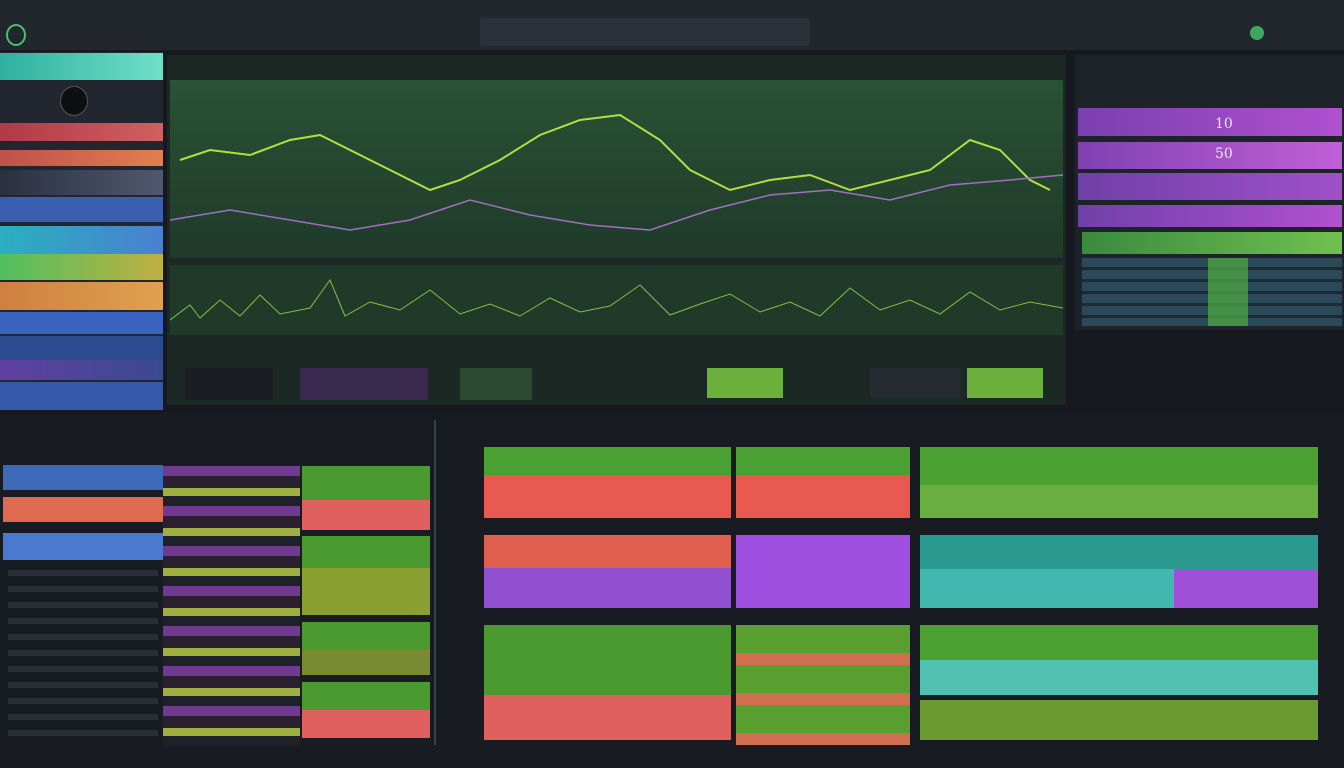  Describe the element at coordinates (83, 655) in the screenshot. I see `list-rows` at that location.